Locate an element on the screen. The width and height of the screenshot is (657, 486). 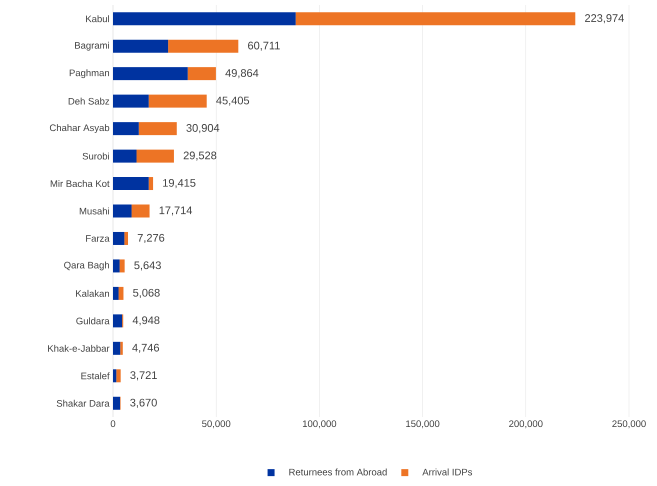
y-tick-label: Surobi is located at coordinates (95, 156).